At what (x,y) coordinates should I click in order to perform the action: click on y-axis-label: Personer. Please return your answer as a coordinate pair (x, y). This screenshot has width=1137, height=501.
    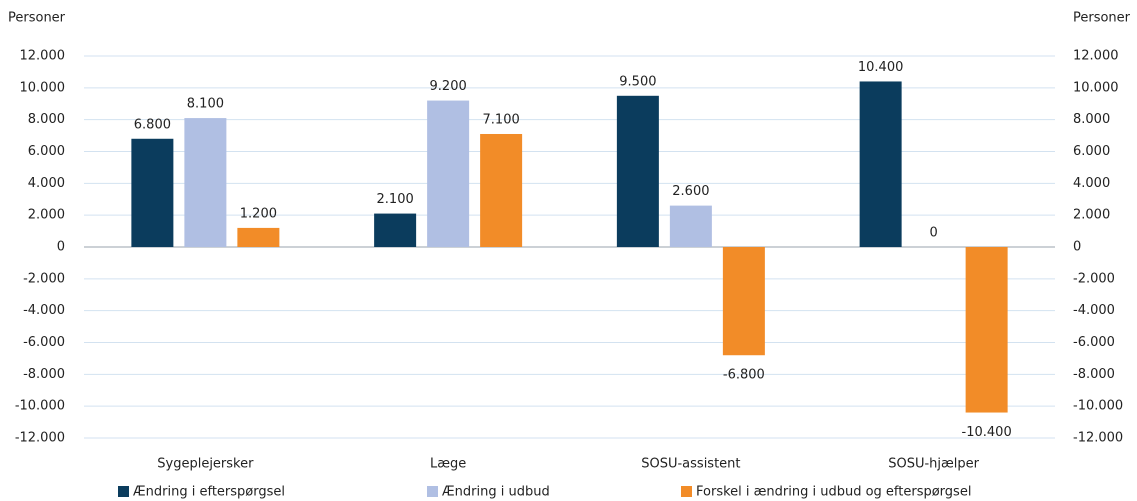
    Looking at the image, I should click on (37, 18).